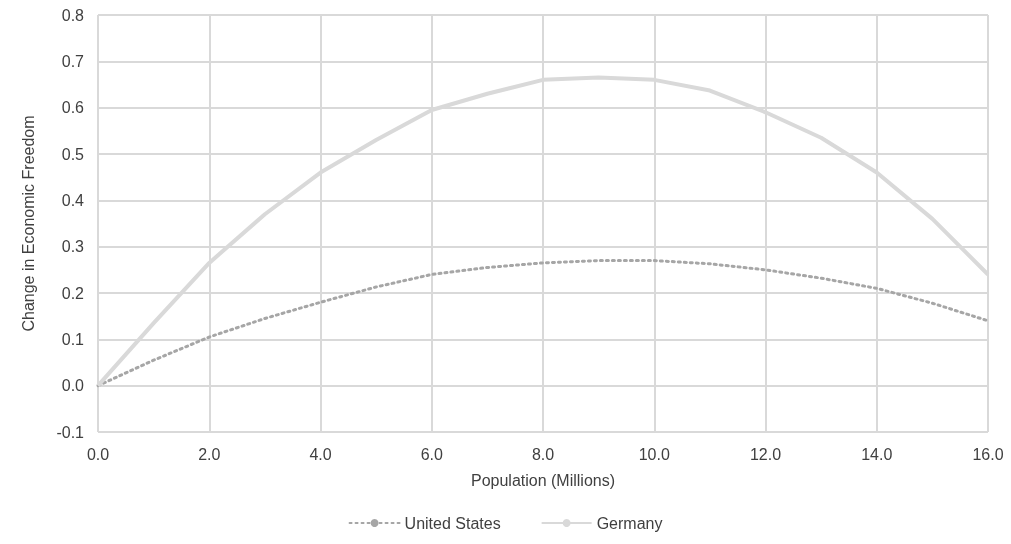 This screenshot has height=544, width=1011. Describe the element at coordinates (73, 61) in the screenshot. I see `y-tick-label: 0.7` at that location.